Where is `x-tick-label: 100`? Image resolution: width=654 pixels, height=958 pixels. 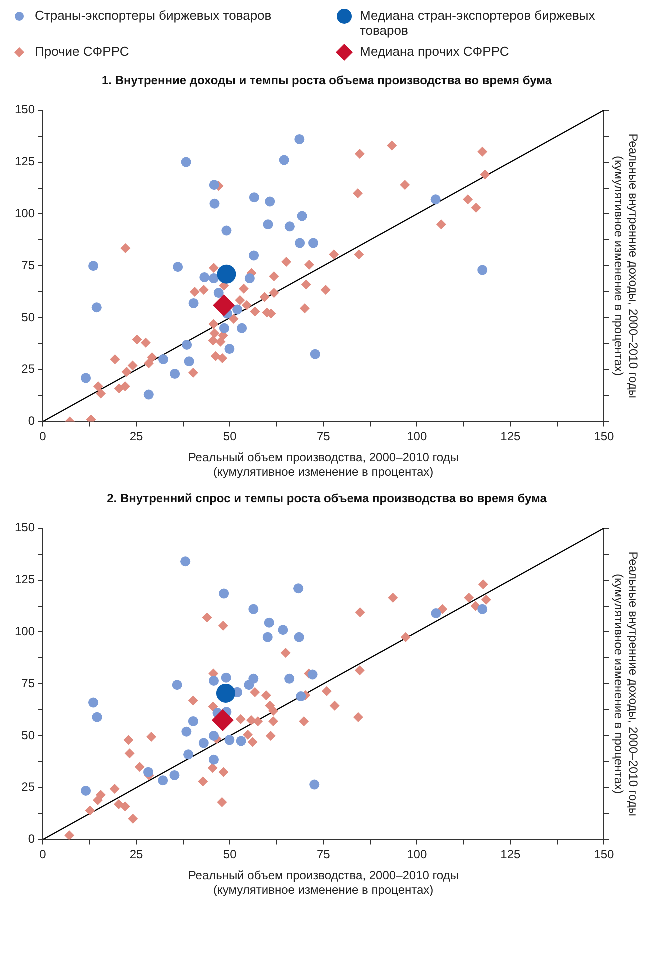
x-tick-label: 100 is located at coordinates (417, 436).